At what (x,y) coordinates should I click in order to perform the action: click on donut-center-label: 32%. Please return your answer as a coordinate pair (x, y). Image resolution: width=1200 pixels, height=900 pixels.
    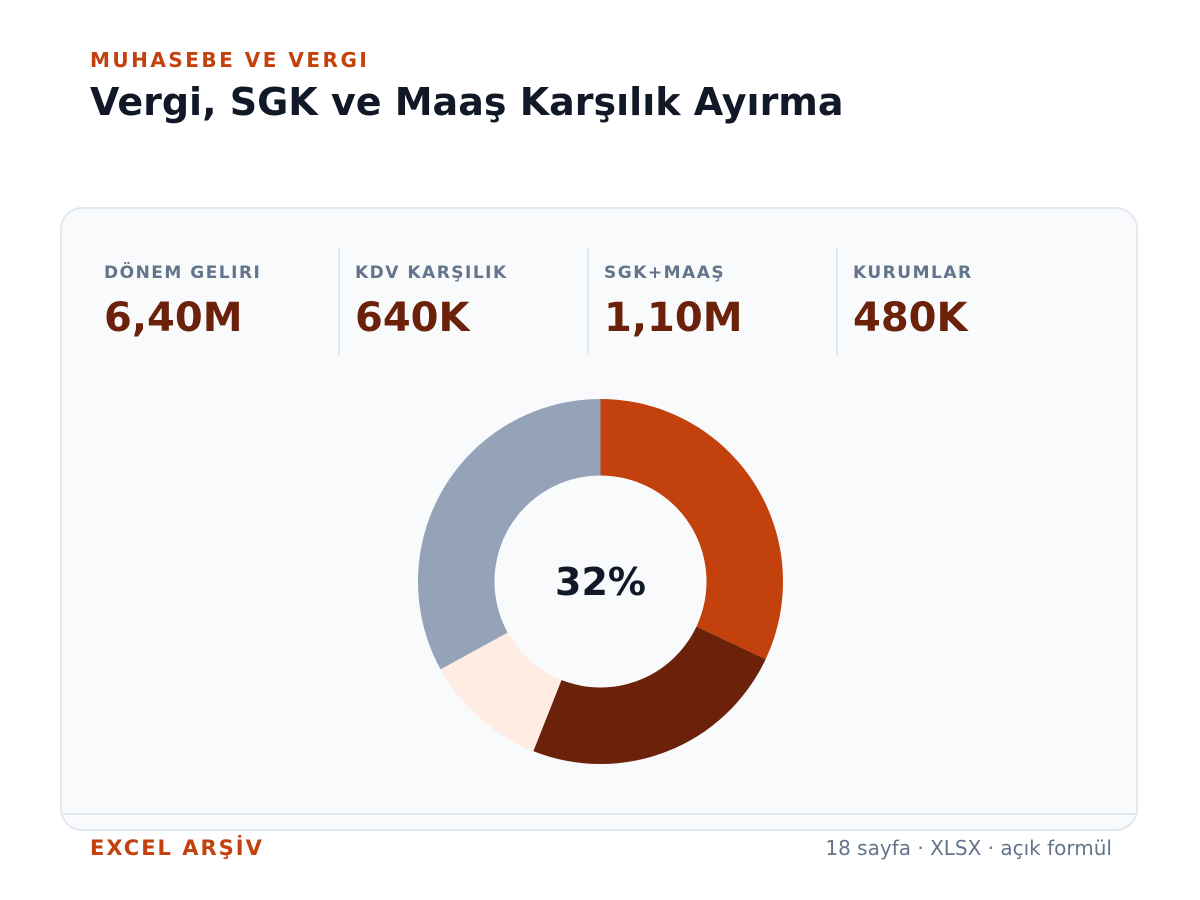
    Looking at the image, I should click on (600, 581).